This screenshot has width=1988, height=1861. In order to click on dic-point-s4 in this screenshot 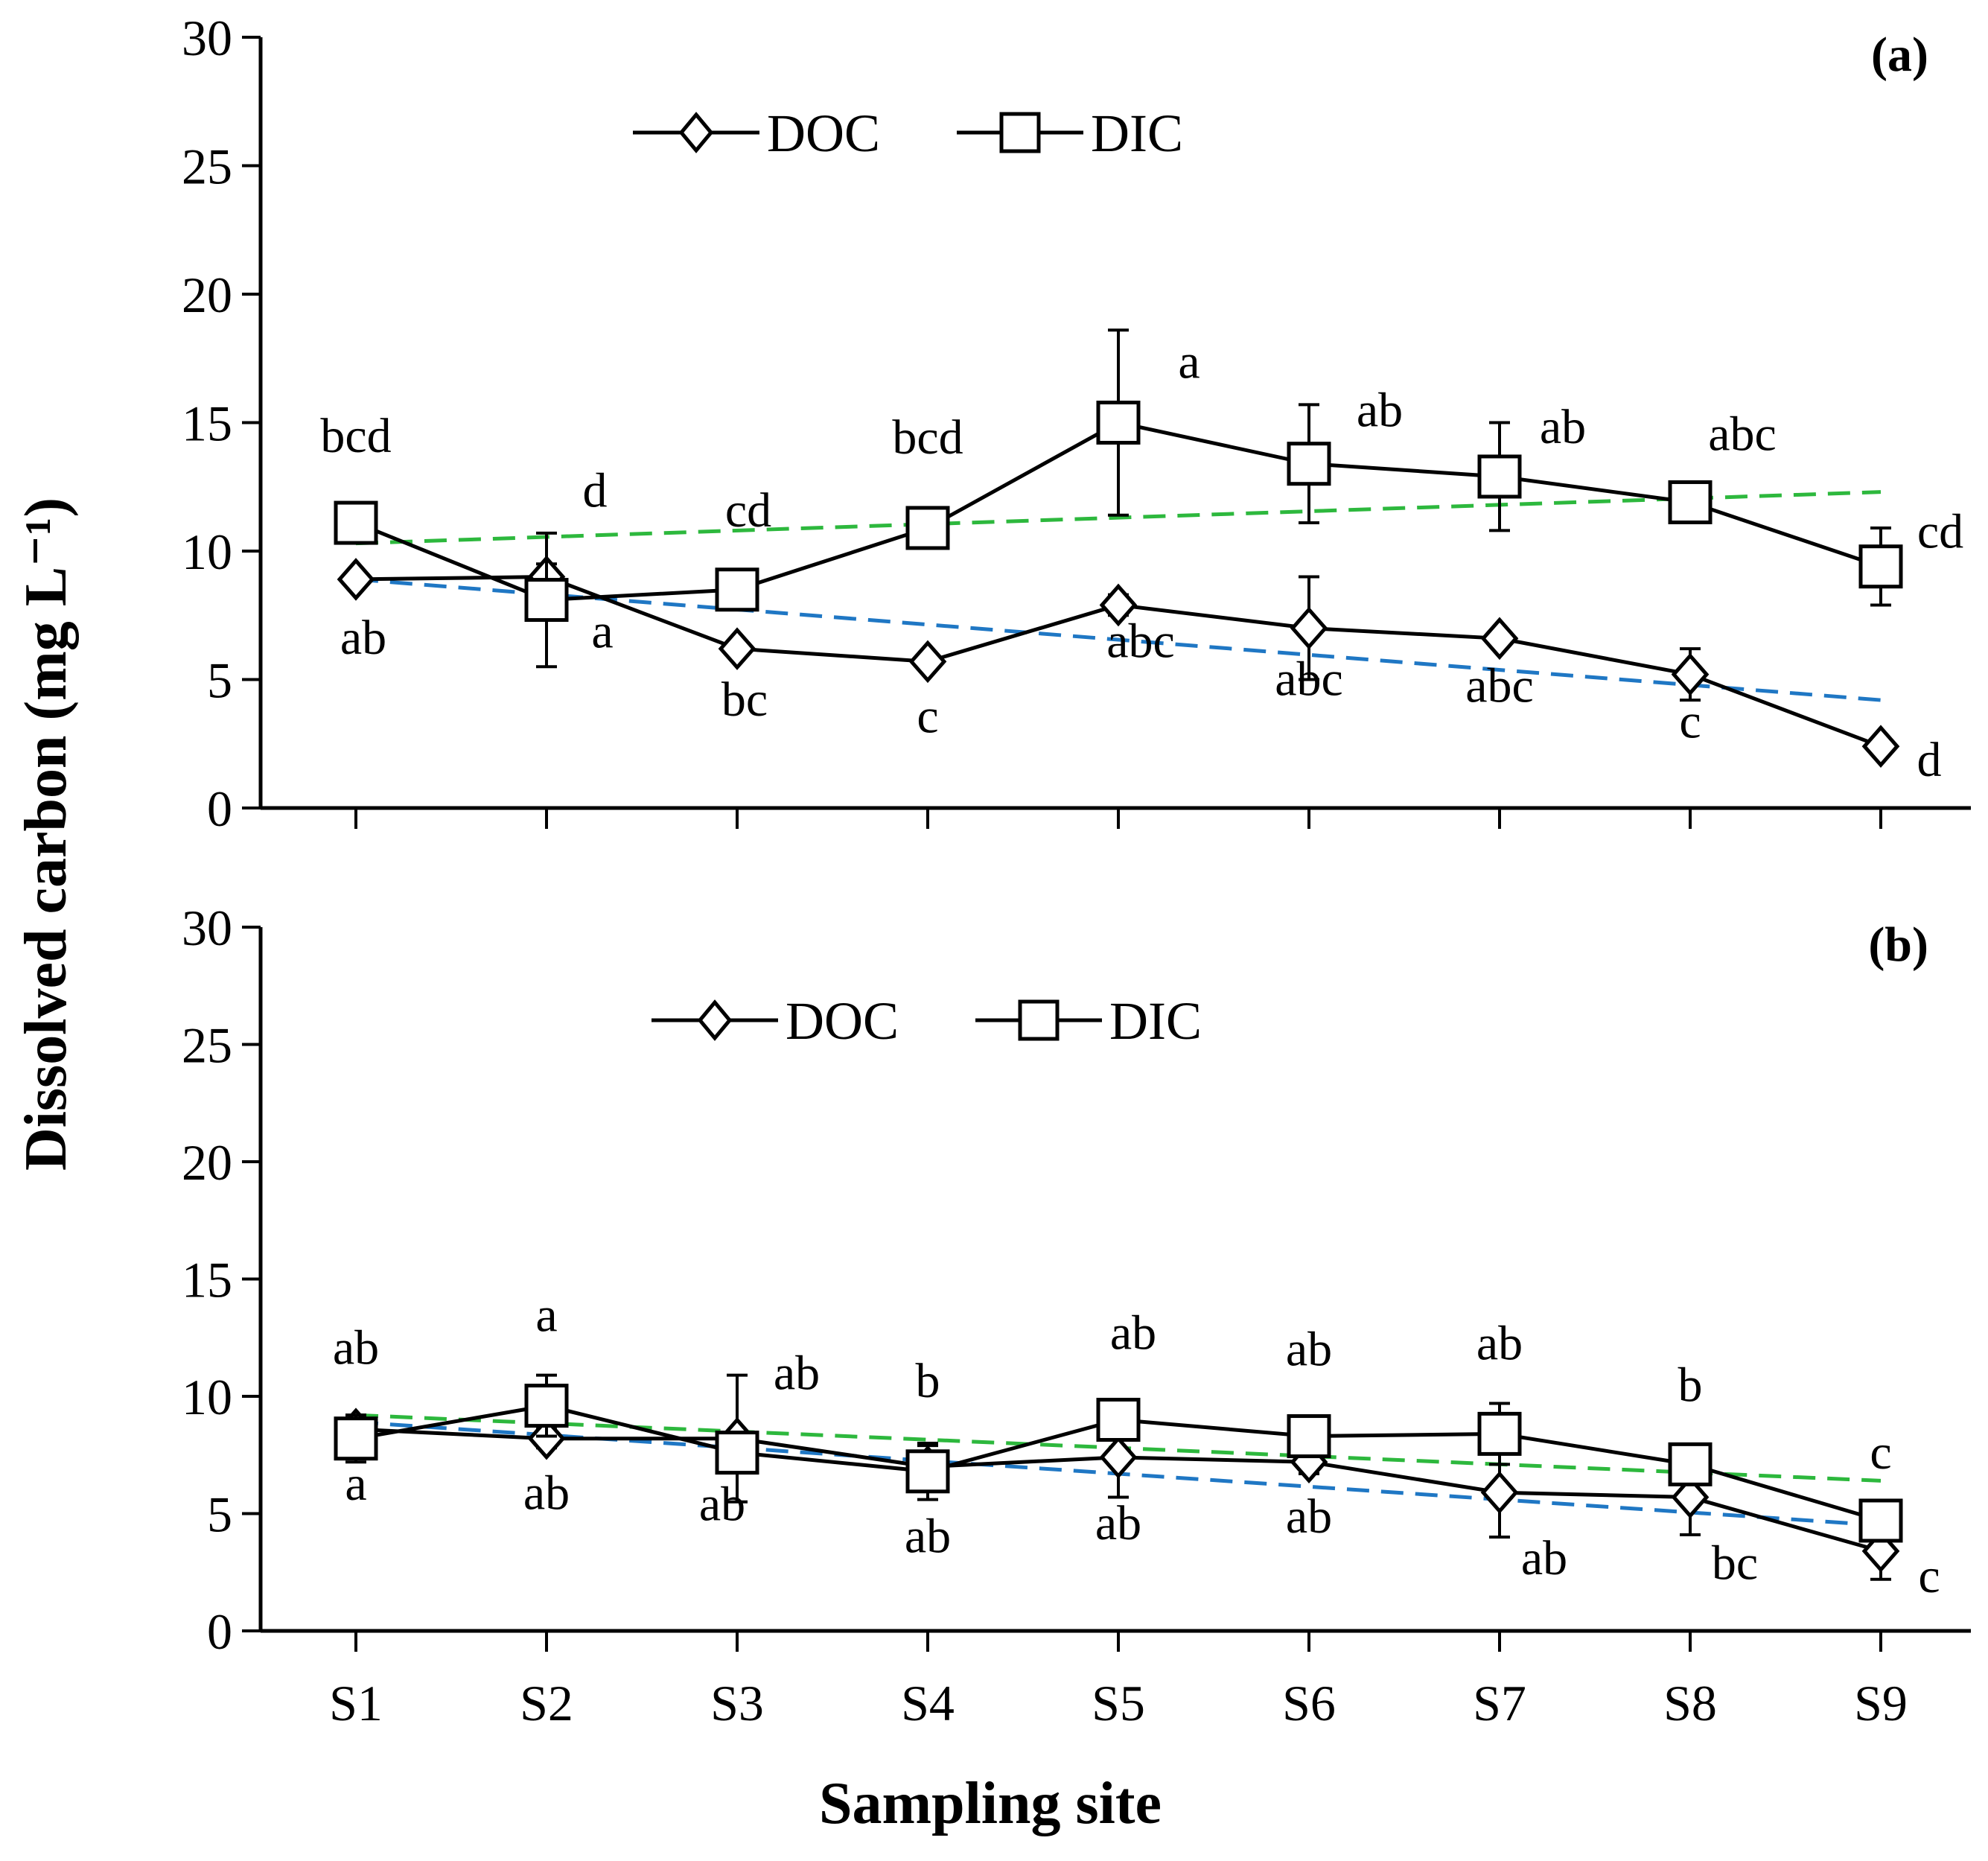, I will do `click(927, 528)`.